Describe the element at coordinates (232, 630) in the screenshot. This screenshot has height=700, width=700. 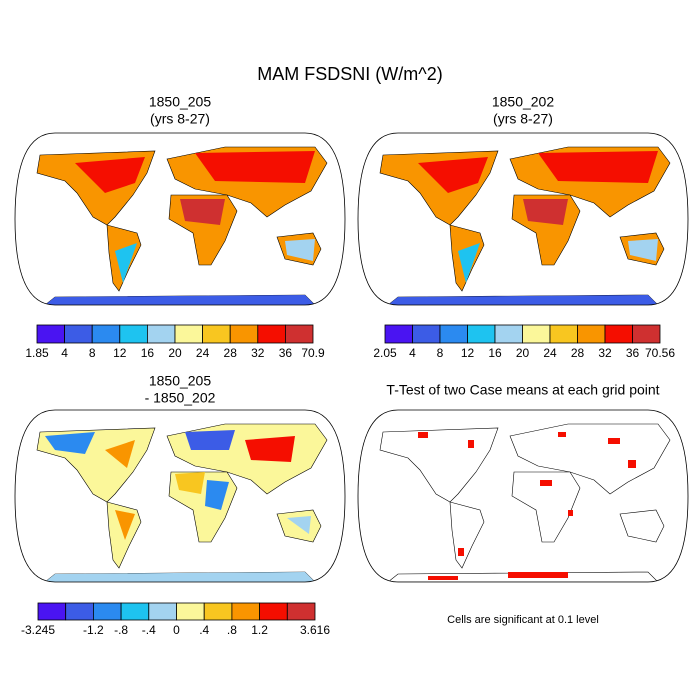
I see `colorbar-label: .8` at that location.